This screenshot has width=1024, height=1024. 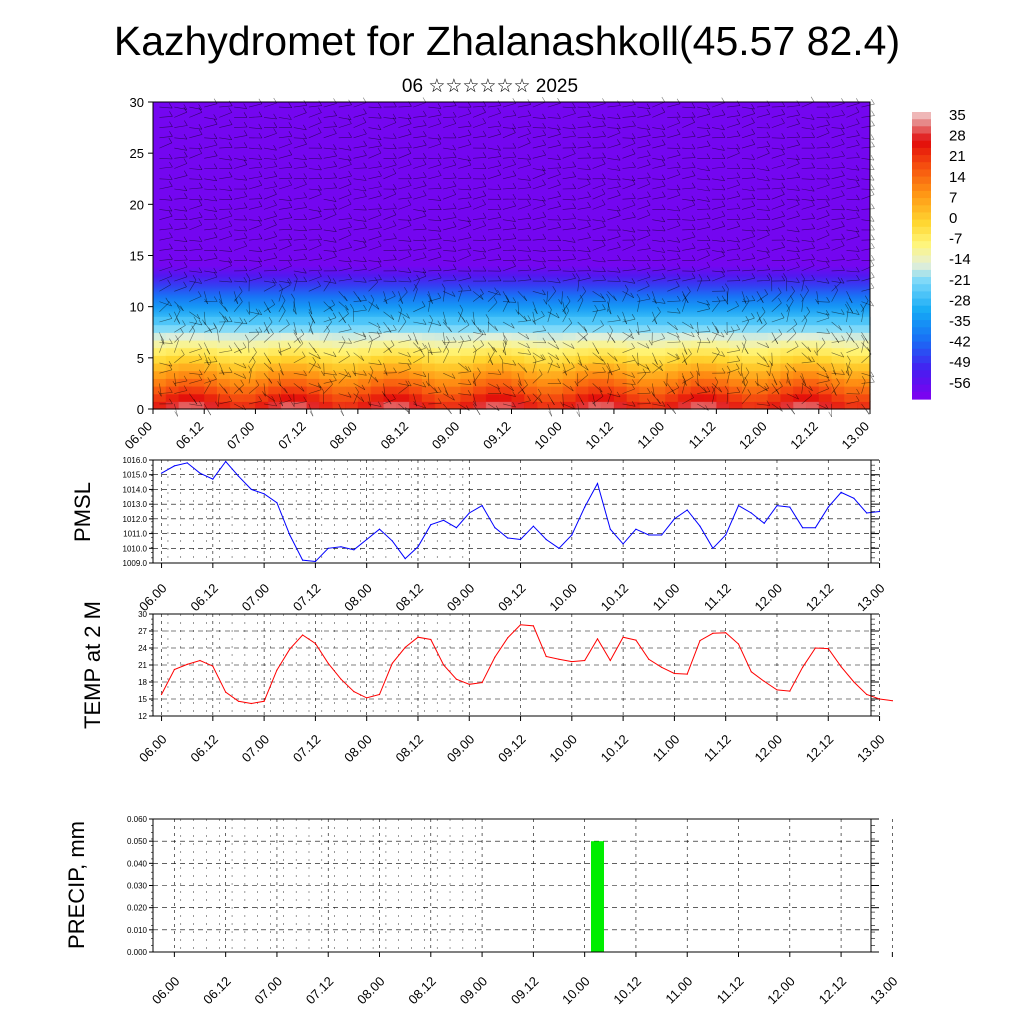 What do you see at coordinates (204, 749) in the screenshot?
I see `x-tick-label: 06.12` at bounding box center [204, 749].